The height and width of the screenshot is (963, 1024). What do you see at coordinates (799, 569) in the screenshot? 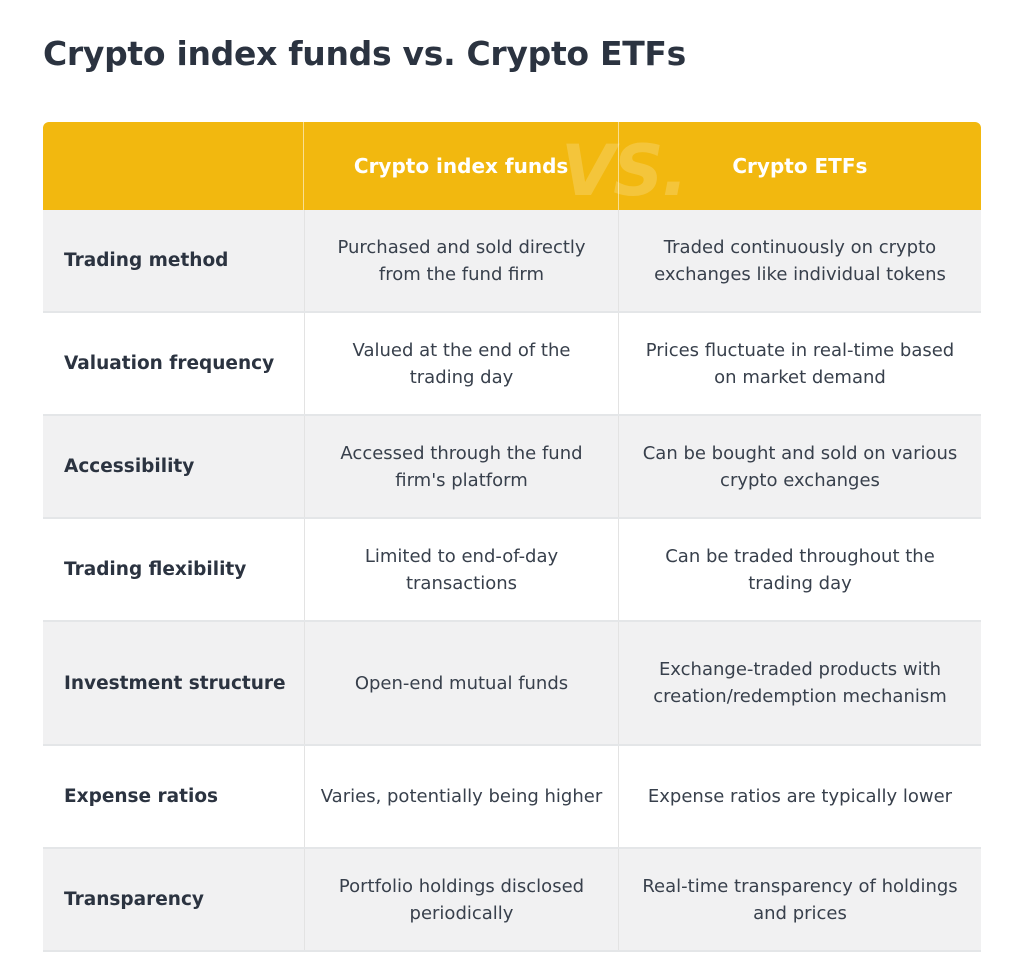
I see `etf-value: Can be traded throughout the trading day` at bounding box center [799, 569].